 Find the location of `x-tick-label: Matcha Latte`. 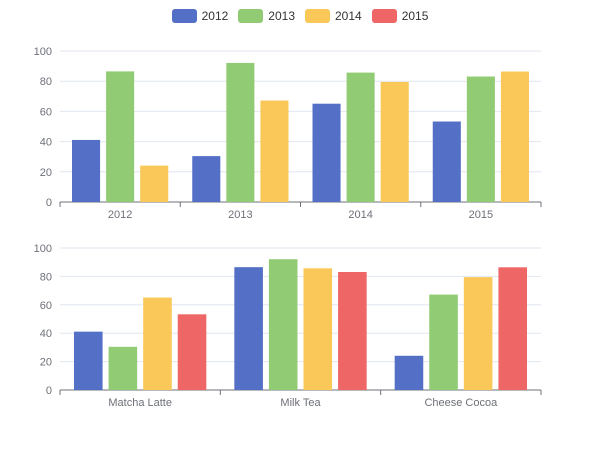

x-tick-label: Matcha Latte is located at coordinates (140, 403).